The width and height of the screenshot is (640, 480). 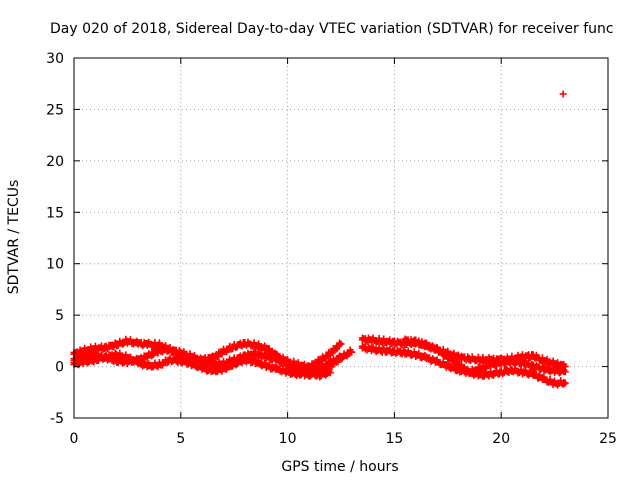 I want to click on y-tick-label: -5, so click(x=57, y=419).